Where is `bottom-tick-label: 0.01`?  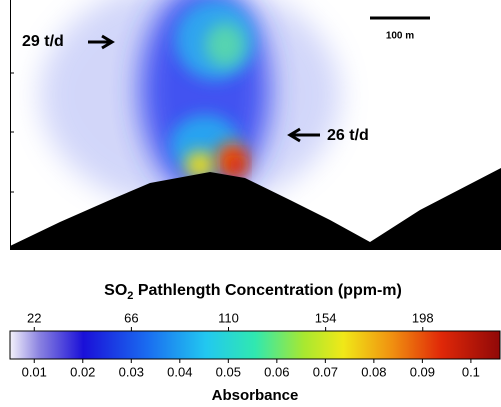 bottom-tick-label: 0.01 is located at coordinates (34, 371).